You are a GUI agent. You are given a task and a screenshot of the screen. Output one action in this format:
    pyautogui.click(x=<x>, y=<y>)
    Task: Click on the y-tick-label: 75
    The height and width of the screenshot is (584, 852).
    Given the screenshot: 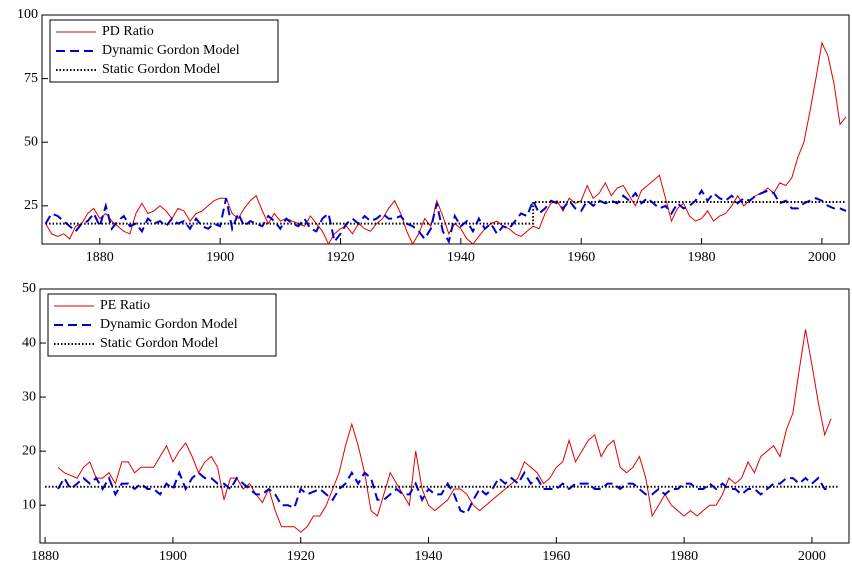 What is the action you would take?
    pyautogui.click(x=31, y=78)
    